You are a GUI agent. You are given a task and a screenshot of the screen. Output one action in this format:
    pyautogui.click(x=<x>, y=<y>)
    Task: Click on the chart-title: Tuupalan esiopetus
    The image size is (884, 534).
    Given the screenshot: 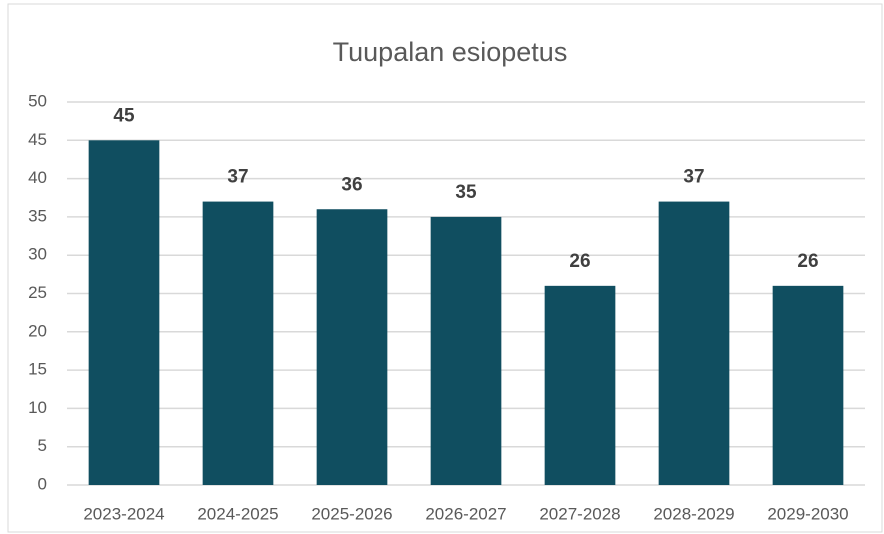 What is the action you would take?
    pyautogui.click(x=450, y=52)
    